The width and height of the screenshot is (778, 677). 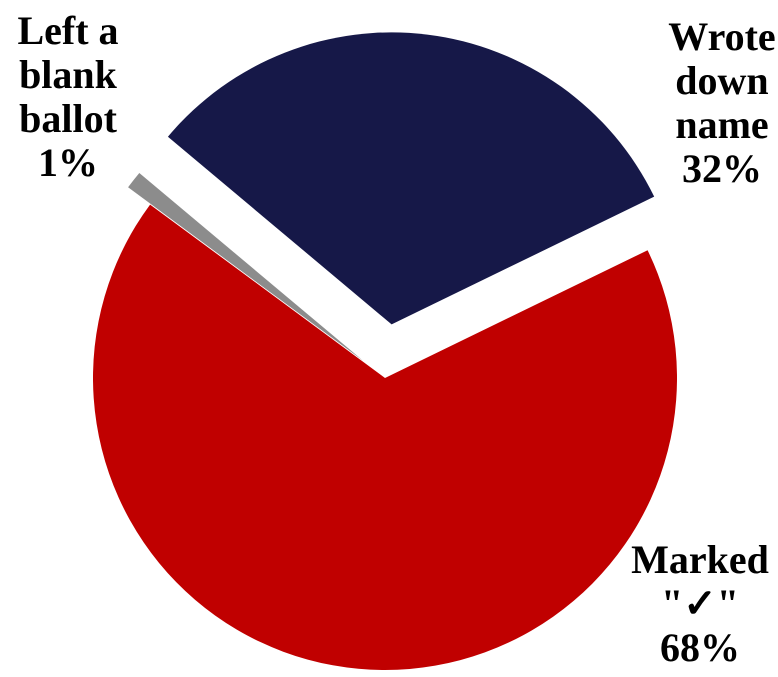 I want to click on slice-name-line: Wrote, so click(x=721, y=36).